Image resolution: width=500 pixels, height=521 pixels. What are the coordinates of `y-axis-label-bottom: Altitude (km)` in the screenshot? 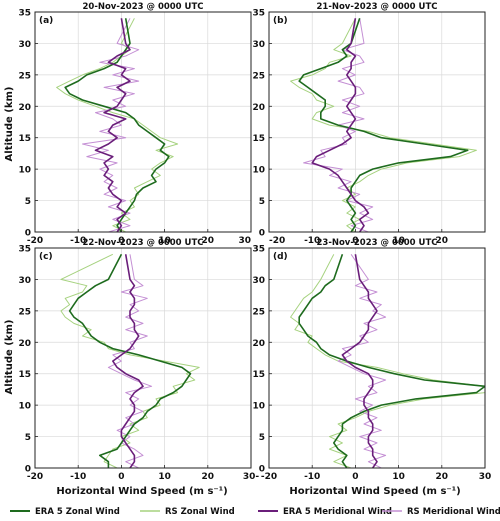 It's located at (9, 357).